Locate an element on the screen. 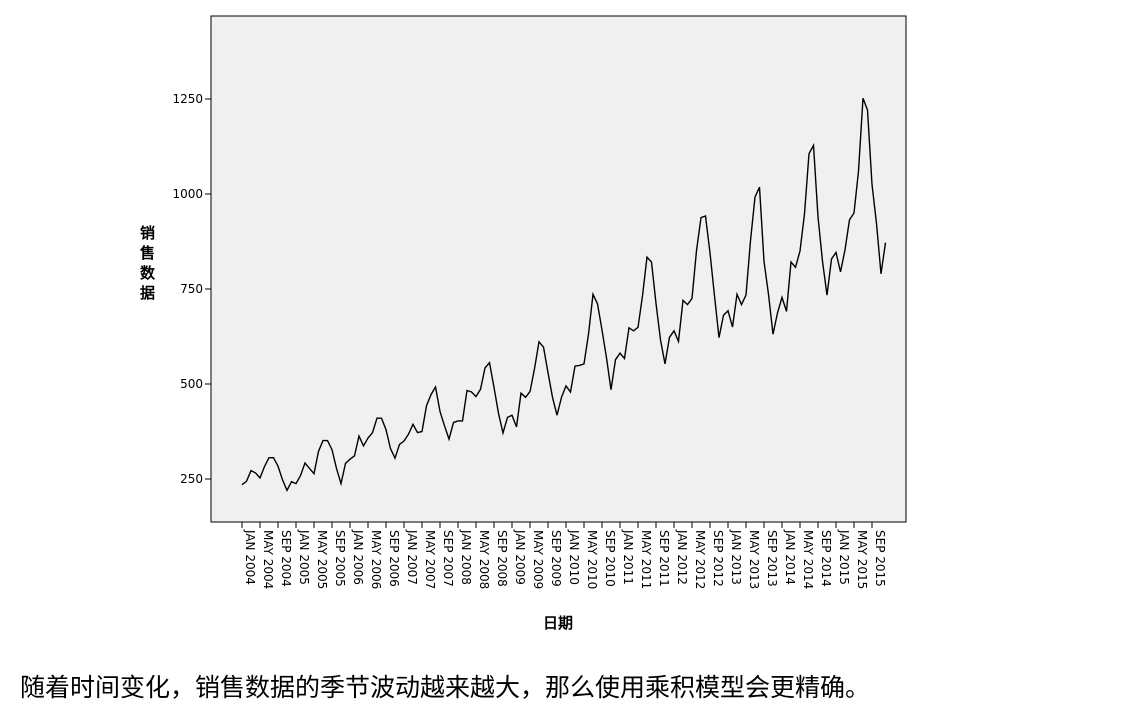 The image size is (1121, 713). x-tick-label: SEP 2008 is located at coordinates (502, 558).